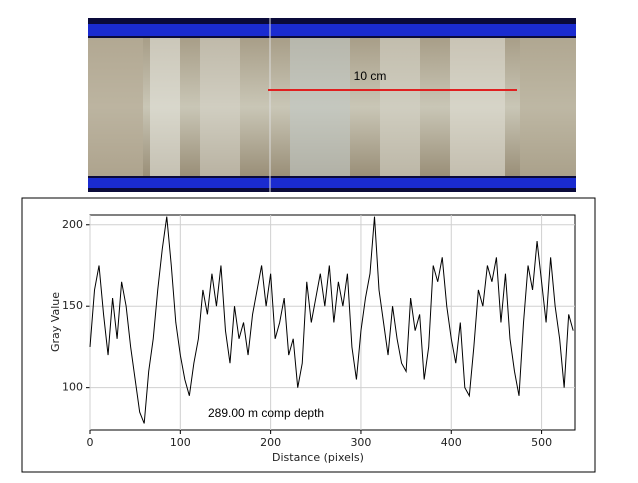 The image size is (638, 483). What do you see at coordinates (541, 442) in the screenshot?
I see `x-tick-label: 500` at bounding box center [541, 442].